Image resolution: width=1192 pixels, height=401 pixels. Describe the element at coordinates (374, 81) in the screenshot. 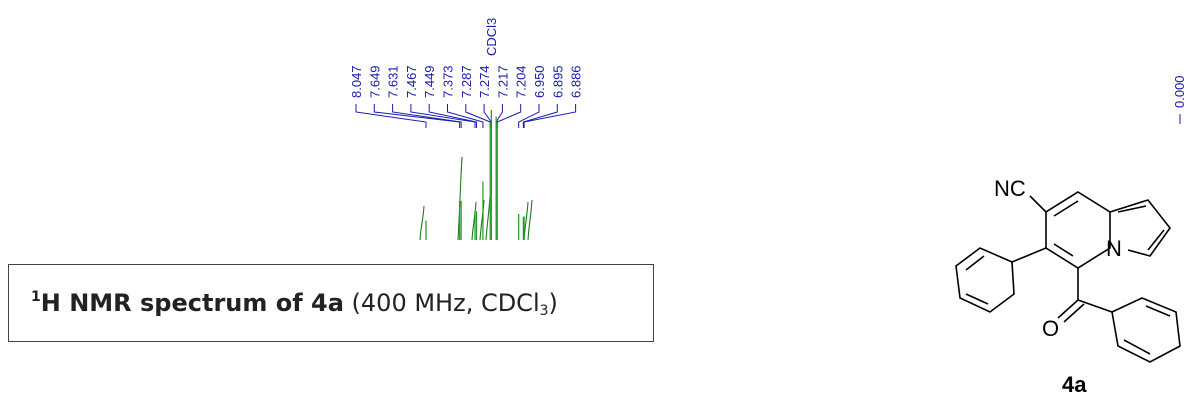

I see `peak-label: 7.649` at that location.